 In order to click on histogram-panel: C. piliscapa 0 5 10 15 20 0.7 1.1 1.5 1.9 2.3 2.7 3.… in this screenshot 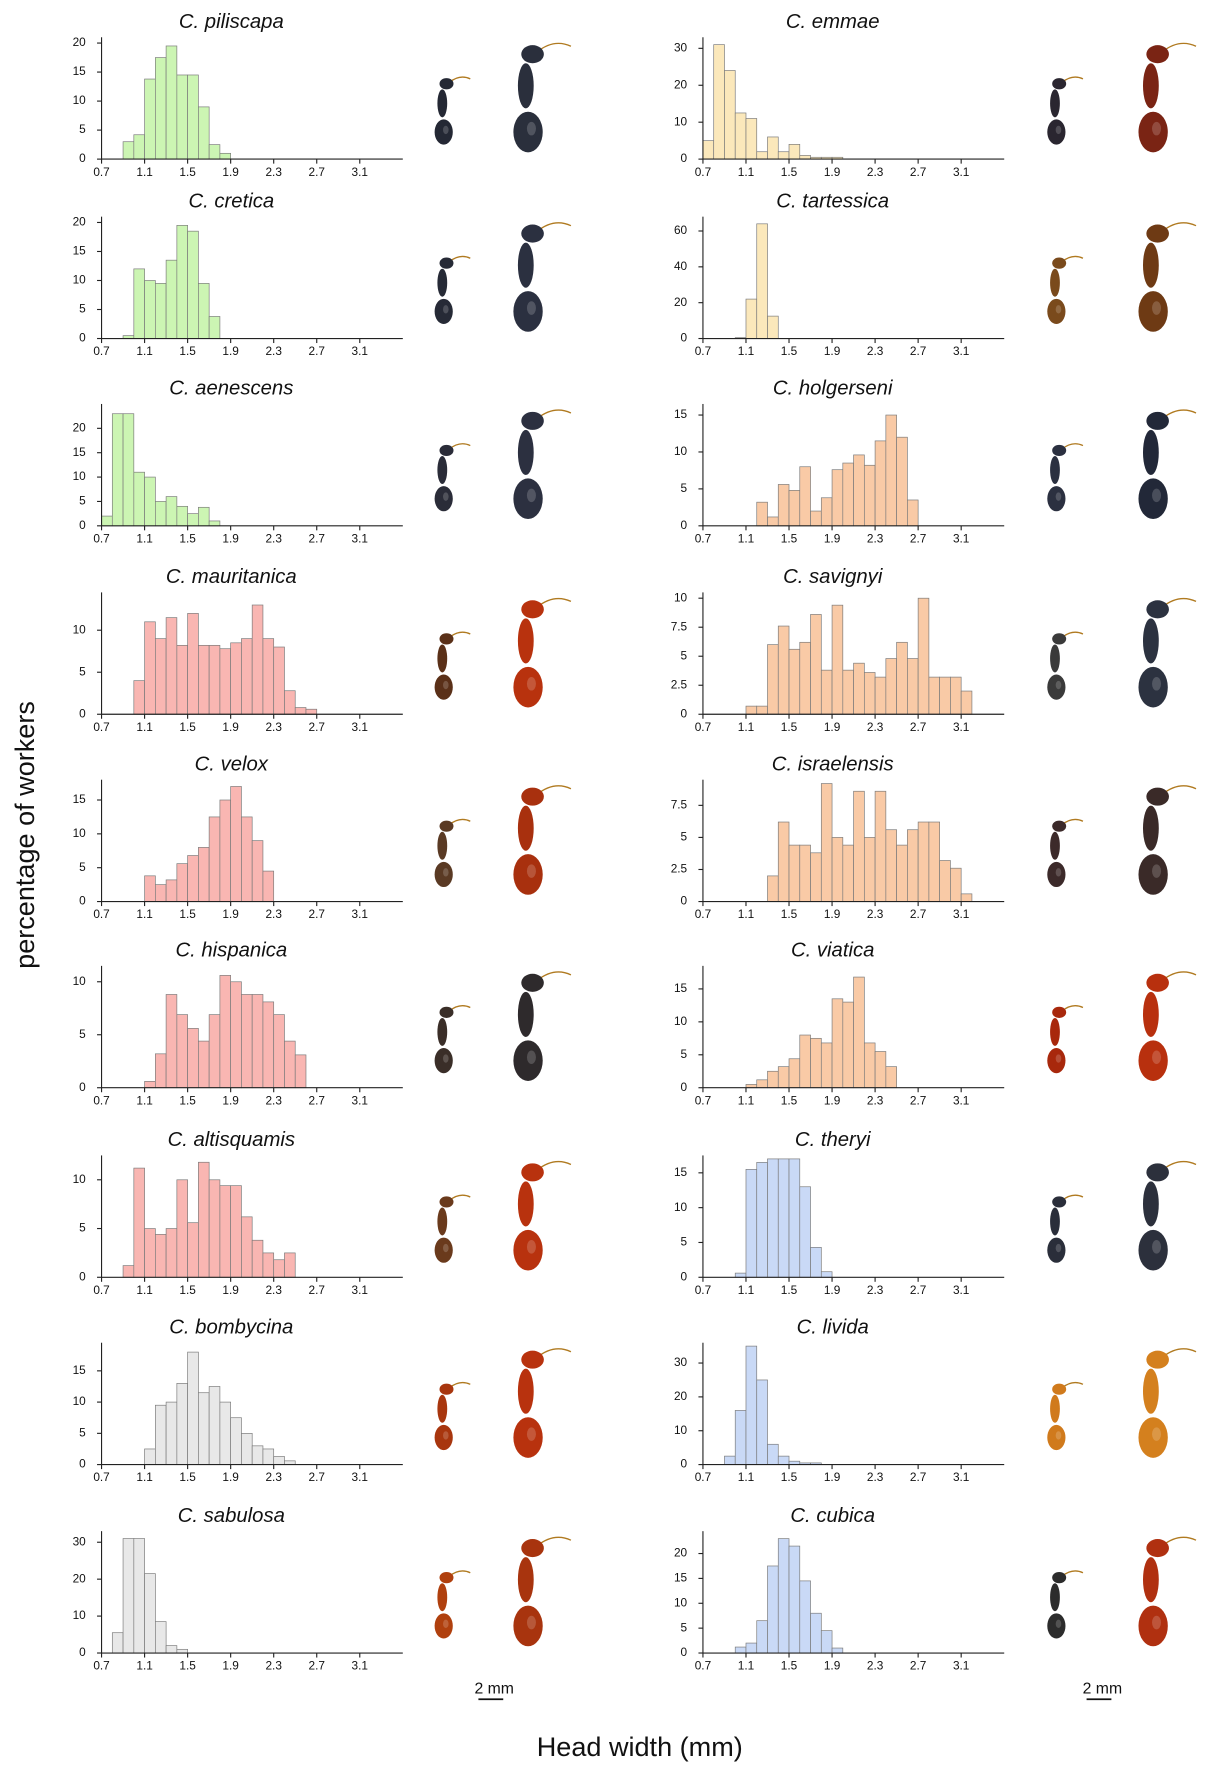, I will do `click(322, 95)`.